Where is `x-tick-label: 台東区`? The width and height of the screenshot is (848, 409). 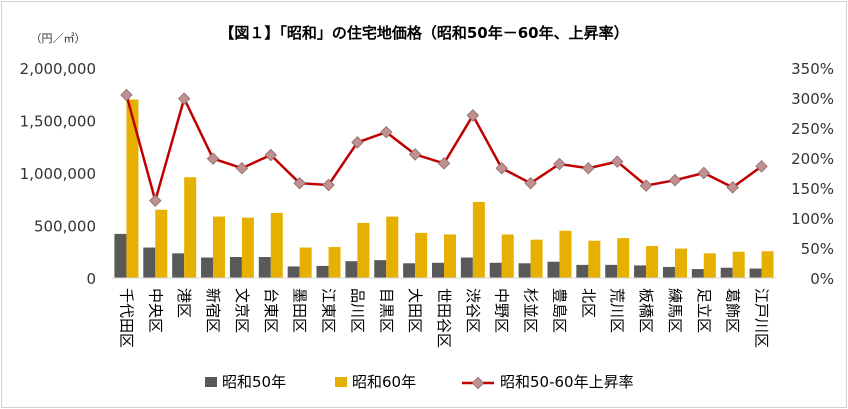
x-tick-label: 台東区 is located at coordinates (271, 310).